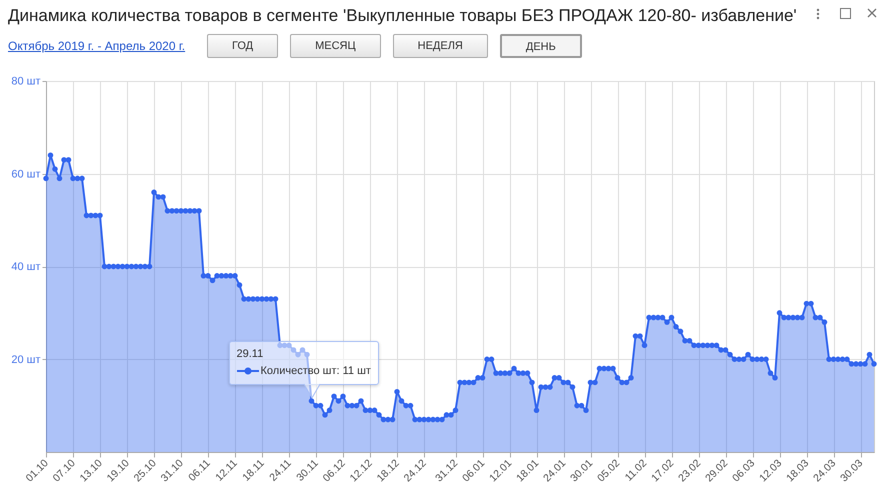 The height and width of the screenshot is (484, 888). Describe the element at coordinates (335, 46) in the screenshot. I see `text: МЕСЯЦ` at that location.